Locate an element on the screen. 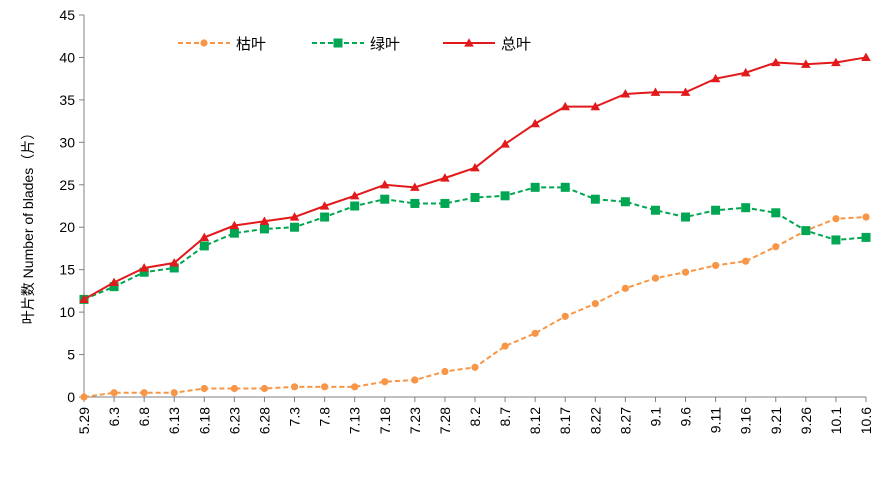 The height and width of the screenshot is (479, 886). x-tick-label: 7.3 is located at coordinates (295, 417).